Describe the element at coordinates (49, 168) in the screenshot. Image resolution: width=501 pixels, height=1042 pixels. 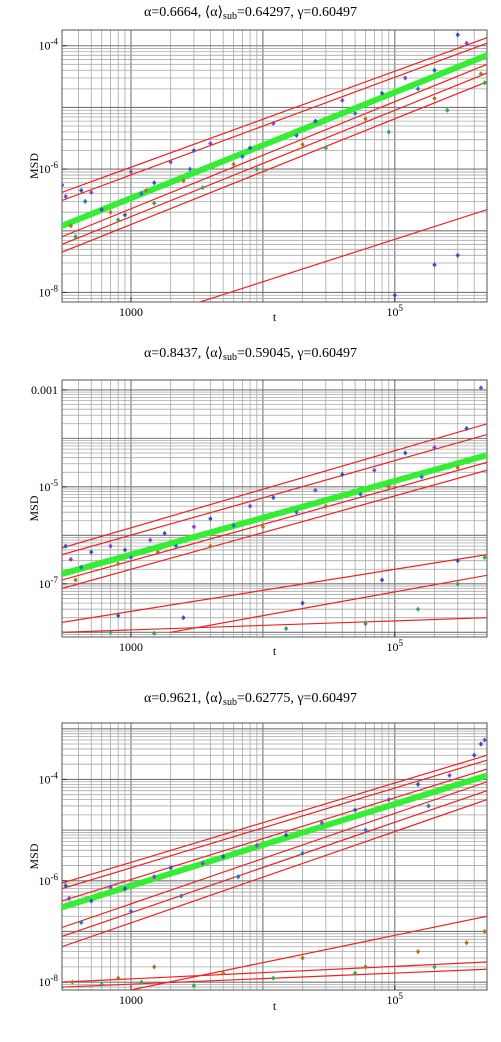
I see `y-tick-label: 10⁻⁶` at that location.